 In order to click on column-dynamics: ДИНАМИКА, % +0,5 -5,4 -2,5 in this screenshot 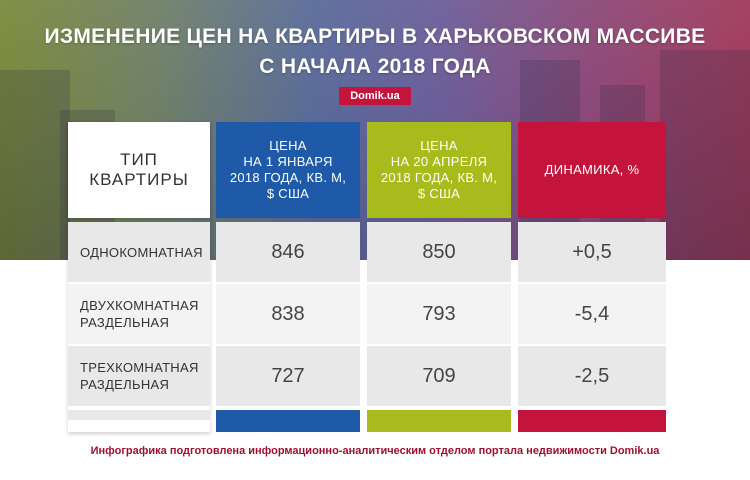, I will do `click(592, 278)`.